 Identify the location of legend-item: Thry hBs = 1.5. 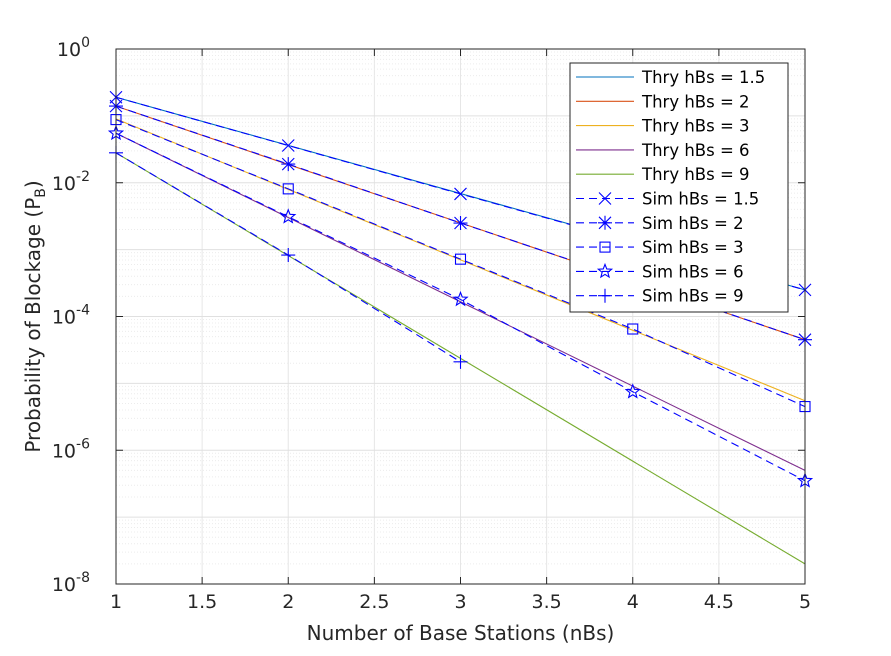
(670, 77).